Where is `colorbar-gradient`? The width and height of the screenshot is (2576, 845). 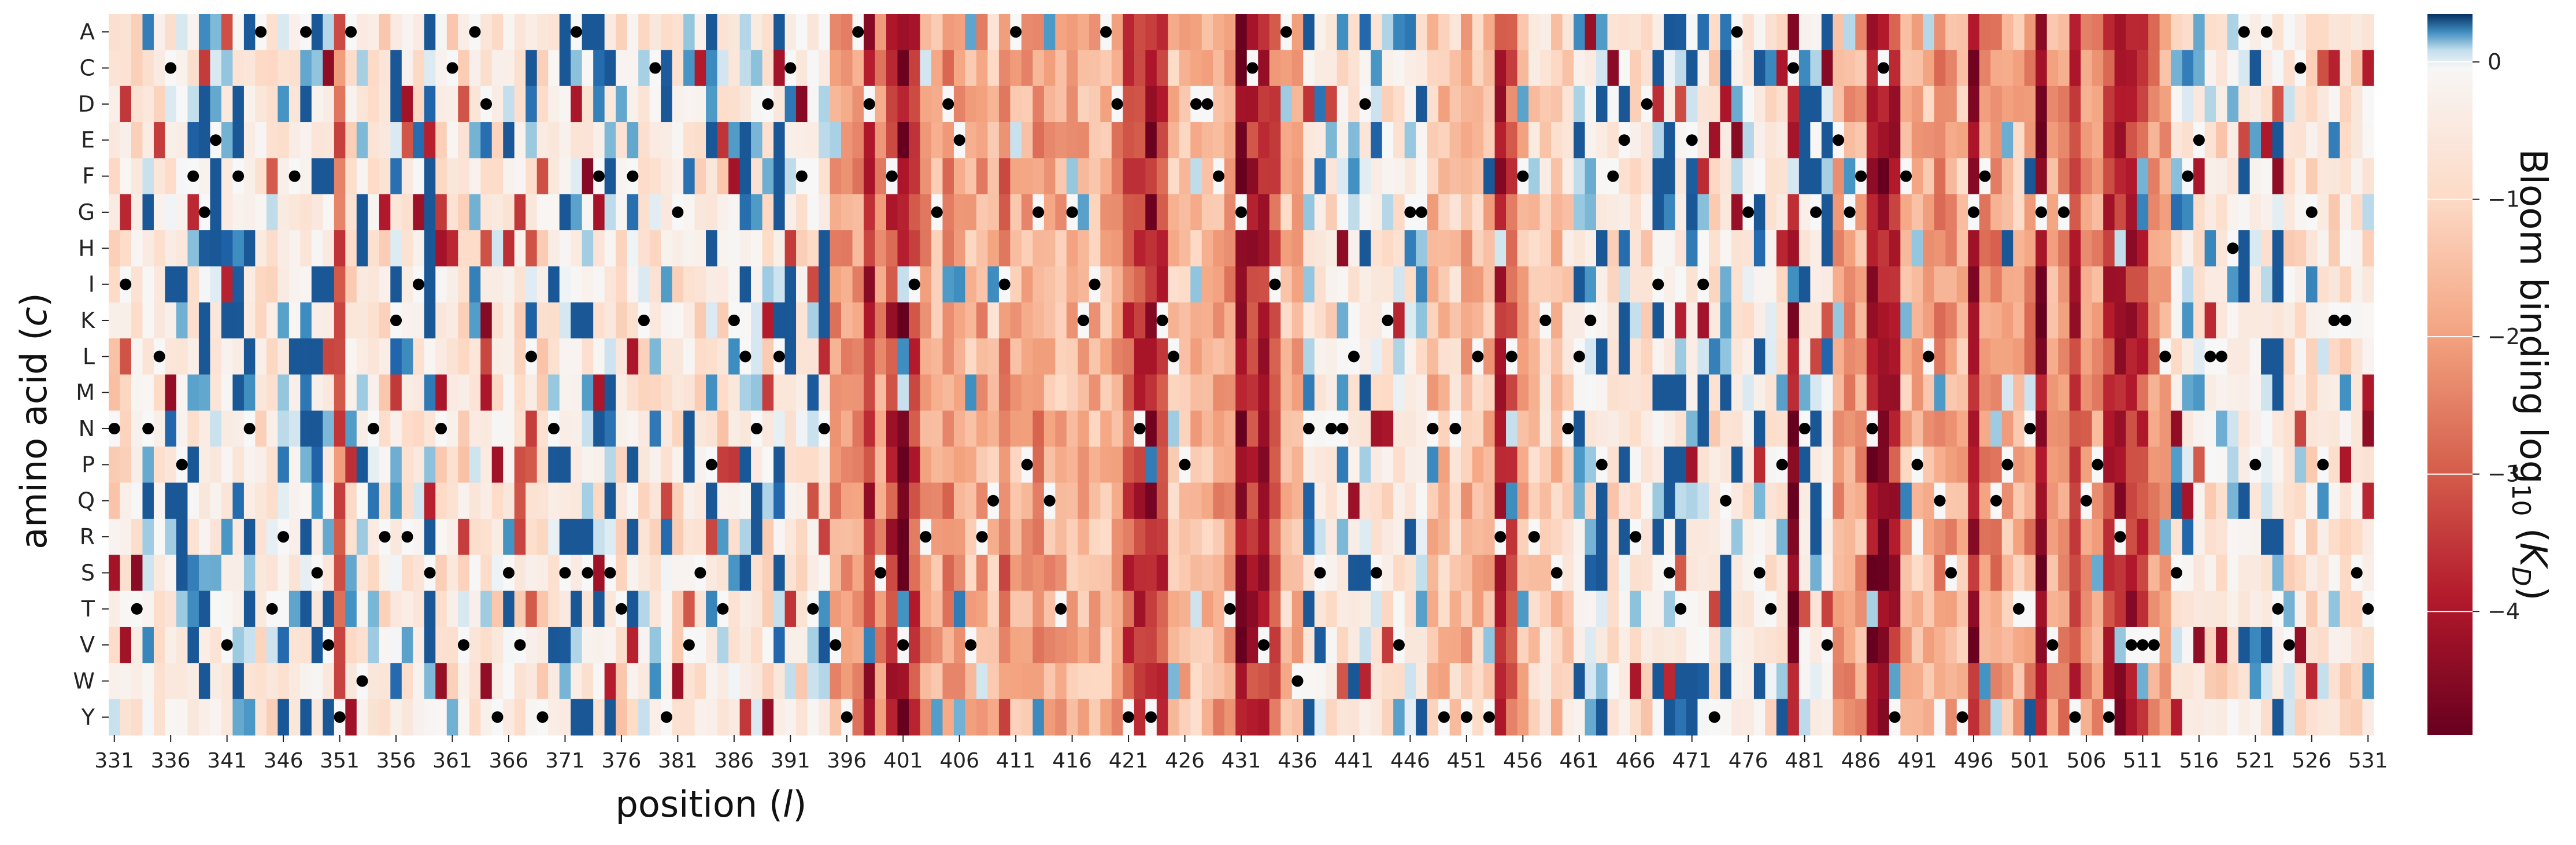 colorbar-gradient is located at coordinates (2450, 374).